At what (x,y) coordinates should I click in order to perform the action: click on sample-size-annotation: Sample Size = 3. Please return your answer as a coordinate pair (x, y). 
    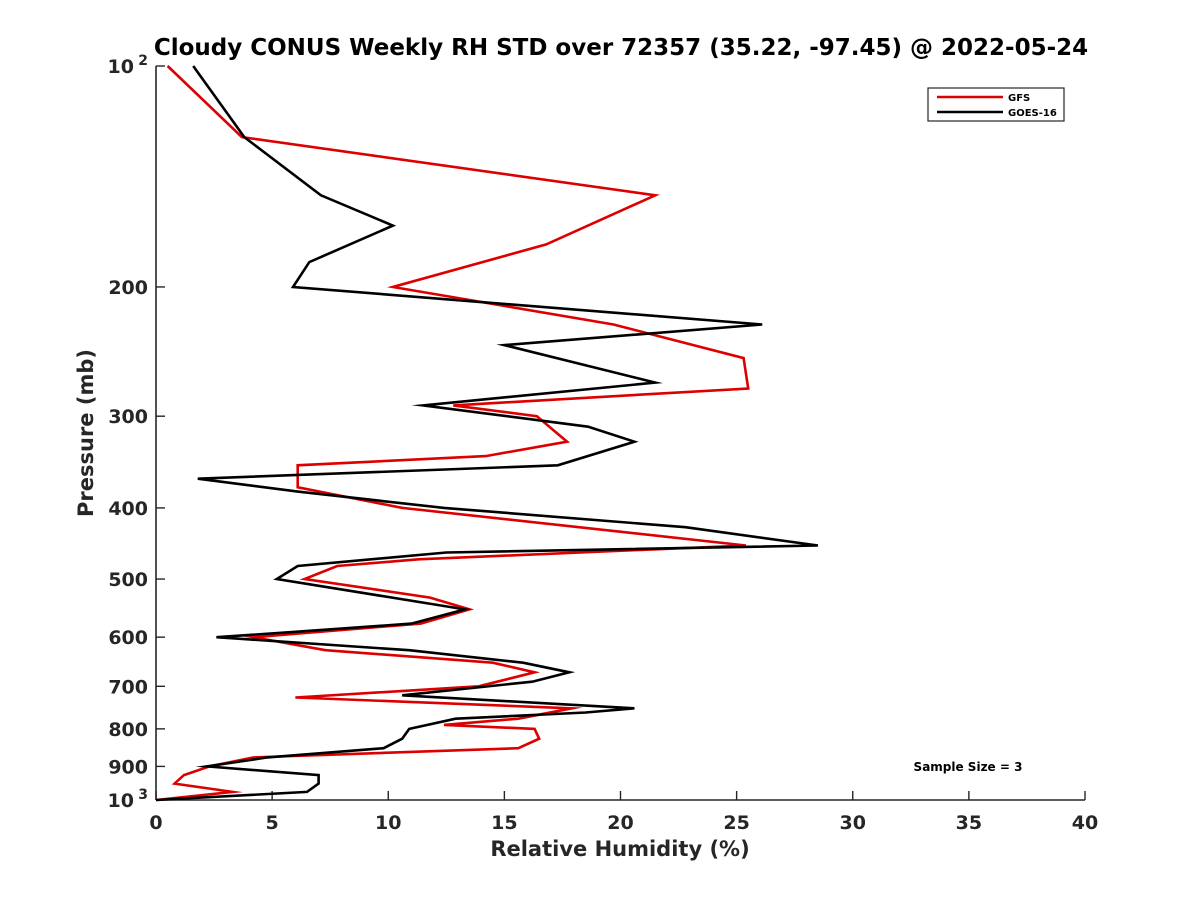
    Looking at the image, I should click on (968, 767).